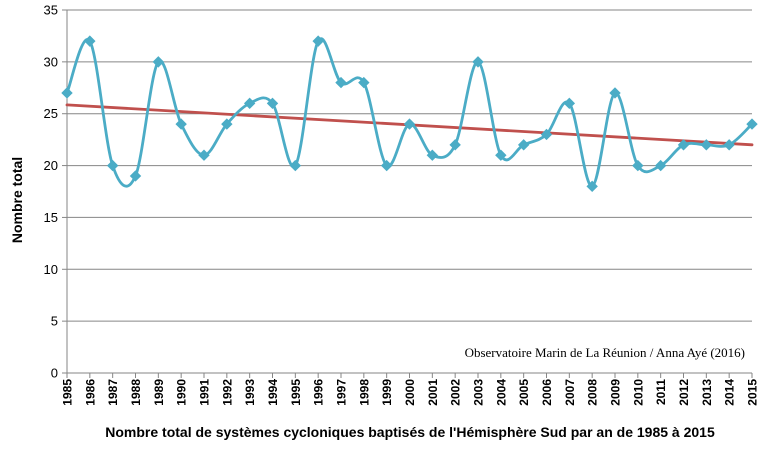 Image resolution: width=781 pixels, height=464 pixels. What do you see at coordinates (51, 61) in the screenshot?
I see `y-tick-label: 30` at bounding box center [51, 61].